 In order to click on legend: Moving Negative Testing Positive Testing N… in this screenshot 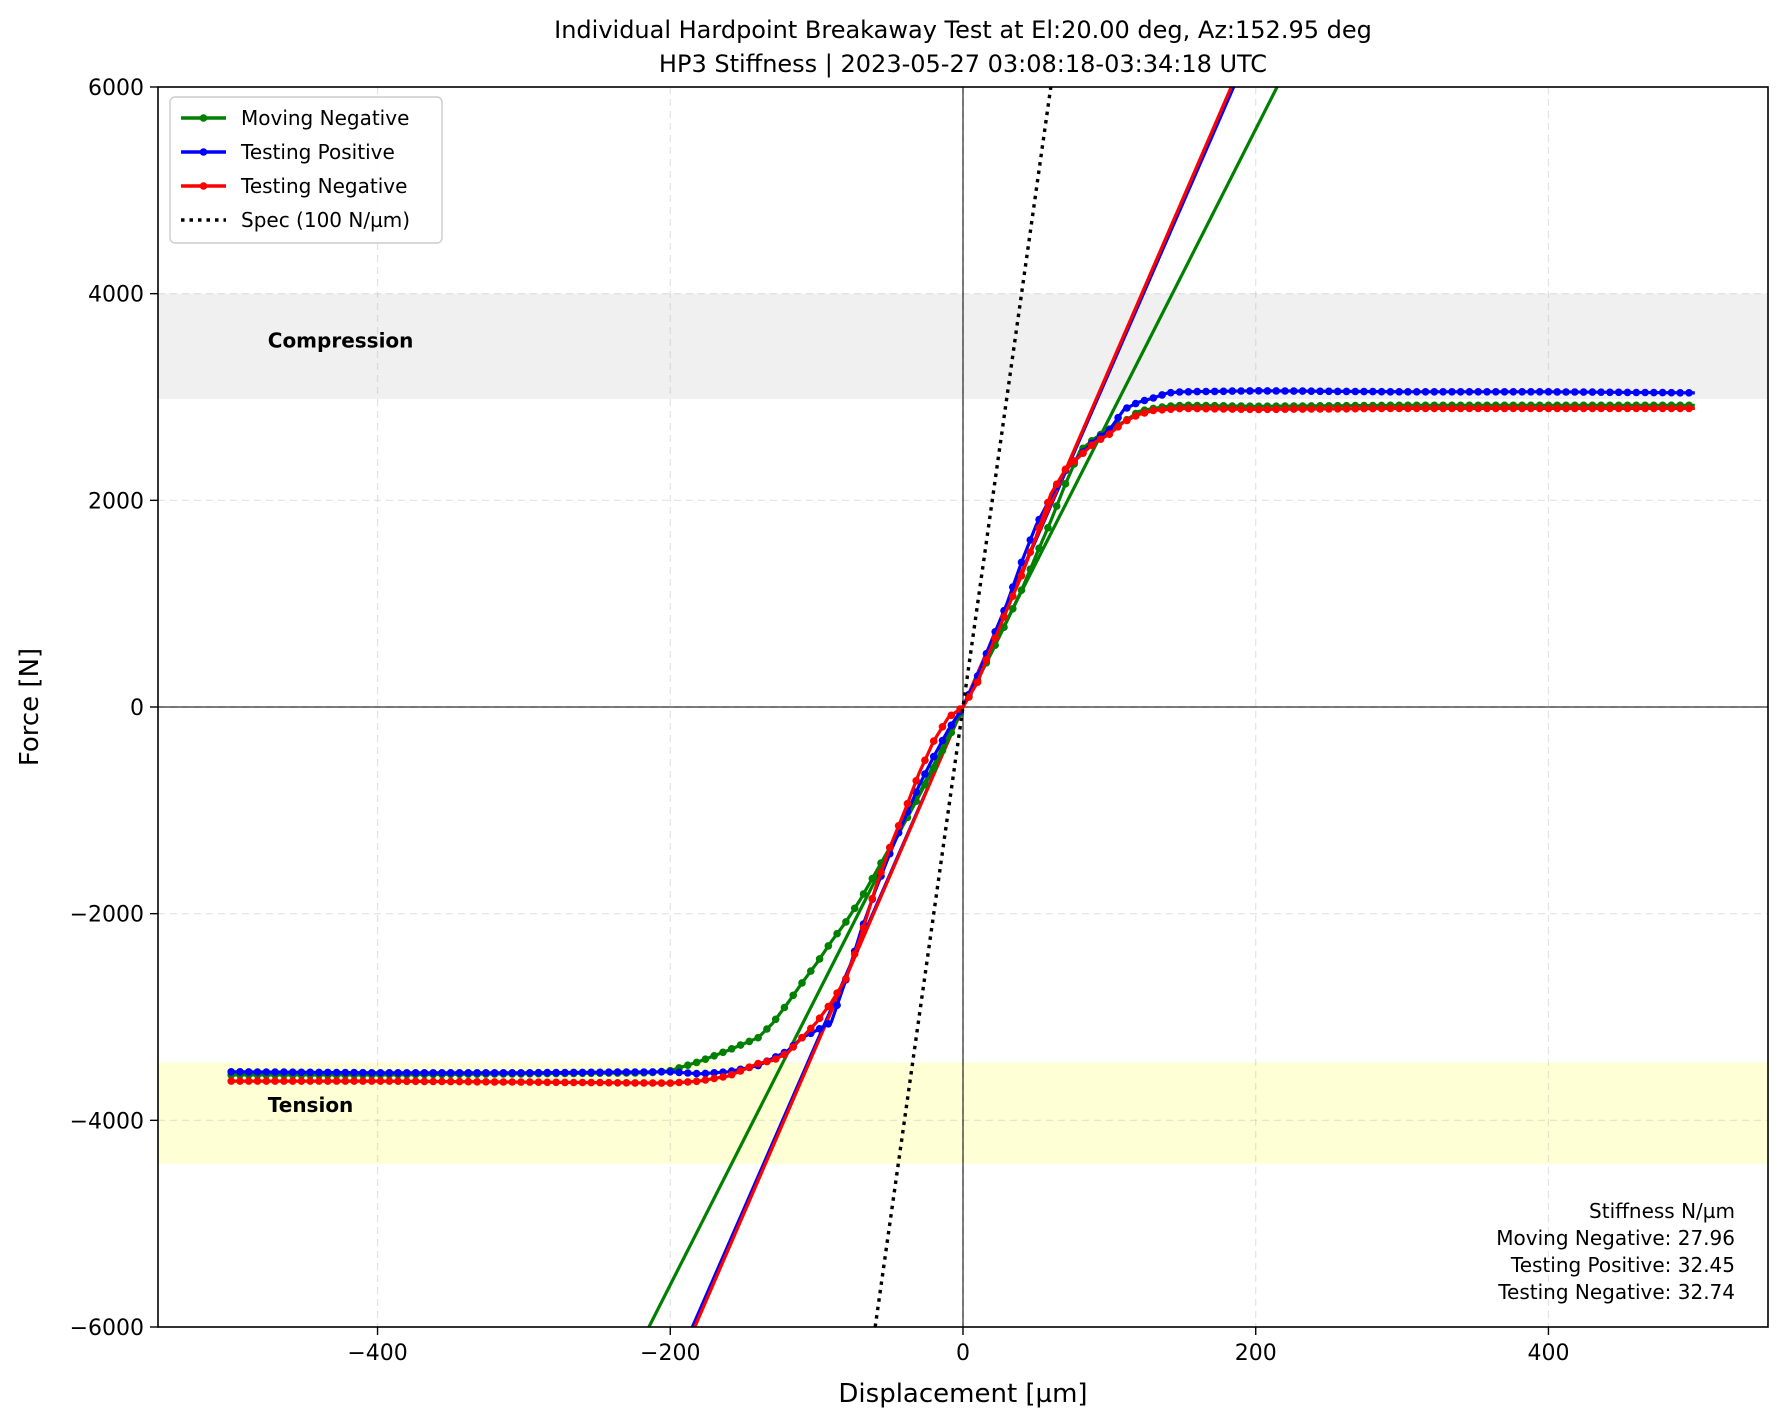, I will do `click(306, 170)`.